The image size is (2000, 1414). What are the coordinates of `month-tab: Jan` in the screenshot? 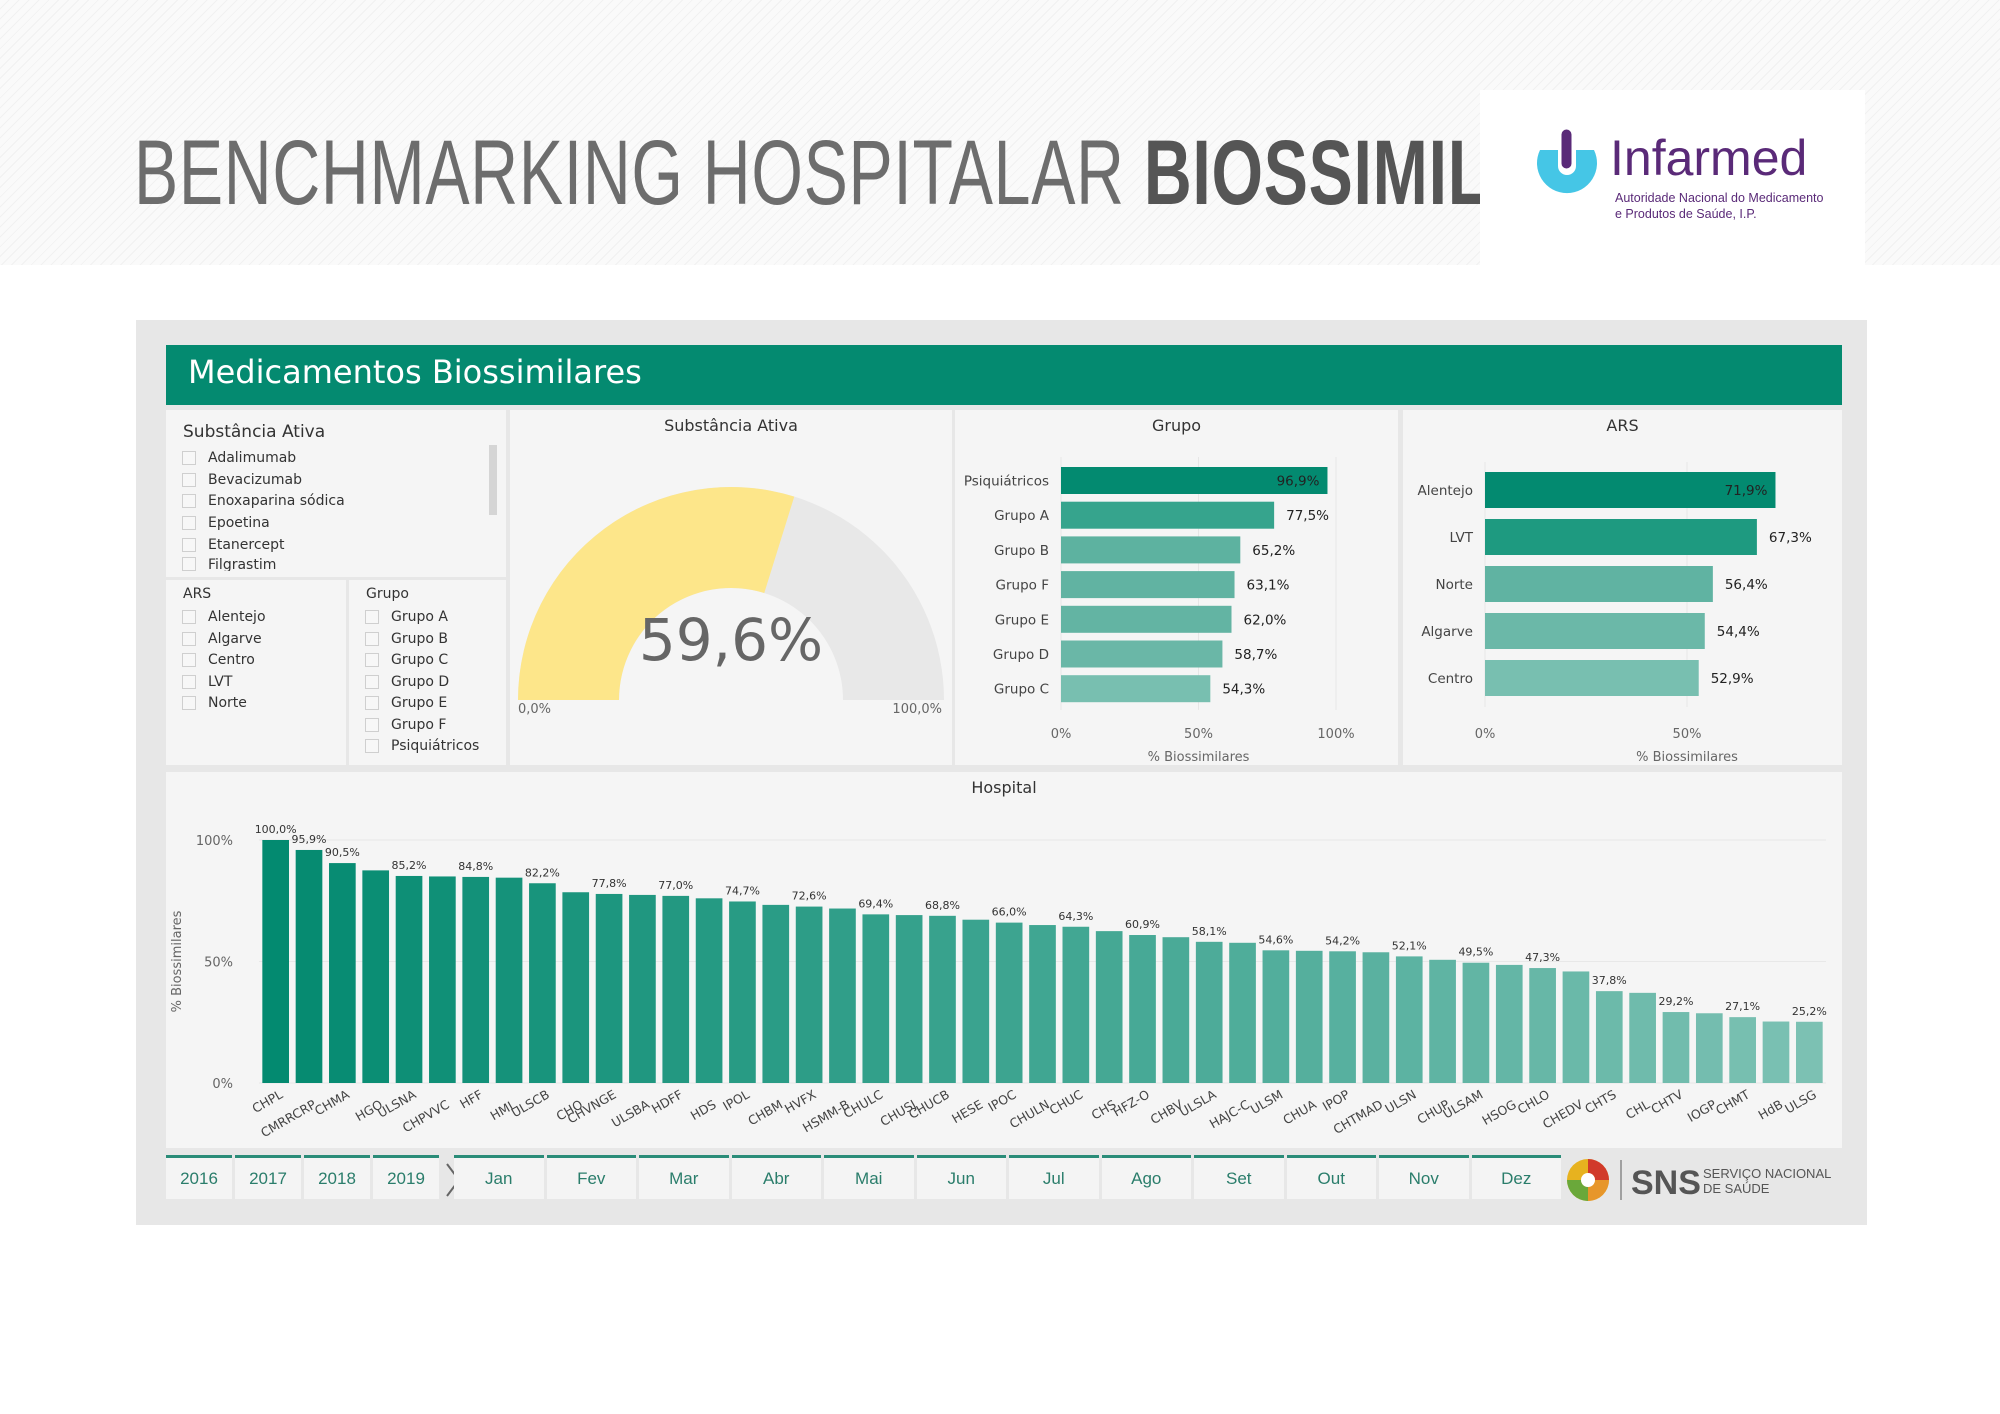 It's located at (499, 1177).